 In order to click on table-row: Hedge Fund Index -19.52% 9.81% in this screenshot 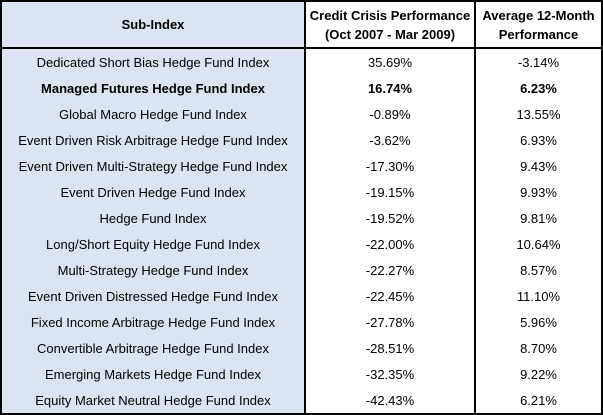, I will do `click(301, 218)`.